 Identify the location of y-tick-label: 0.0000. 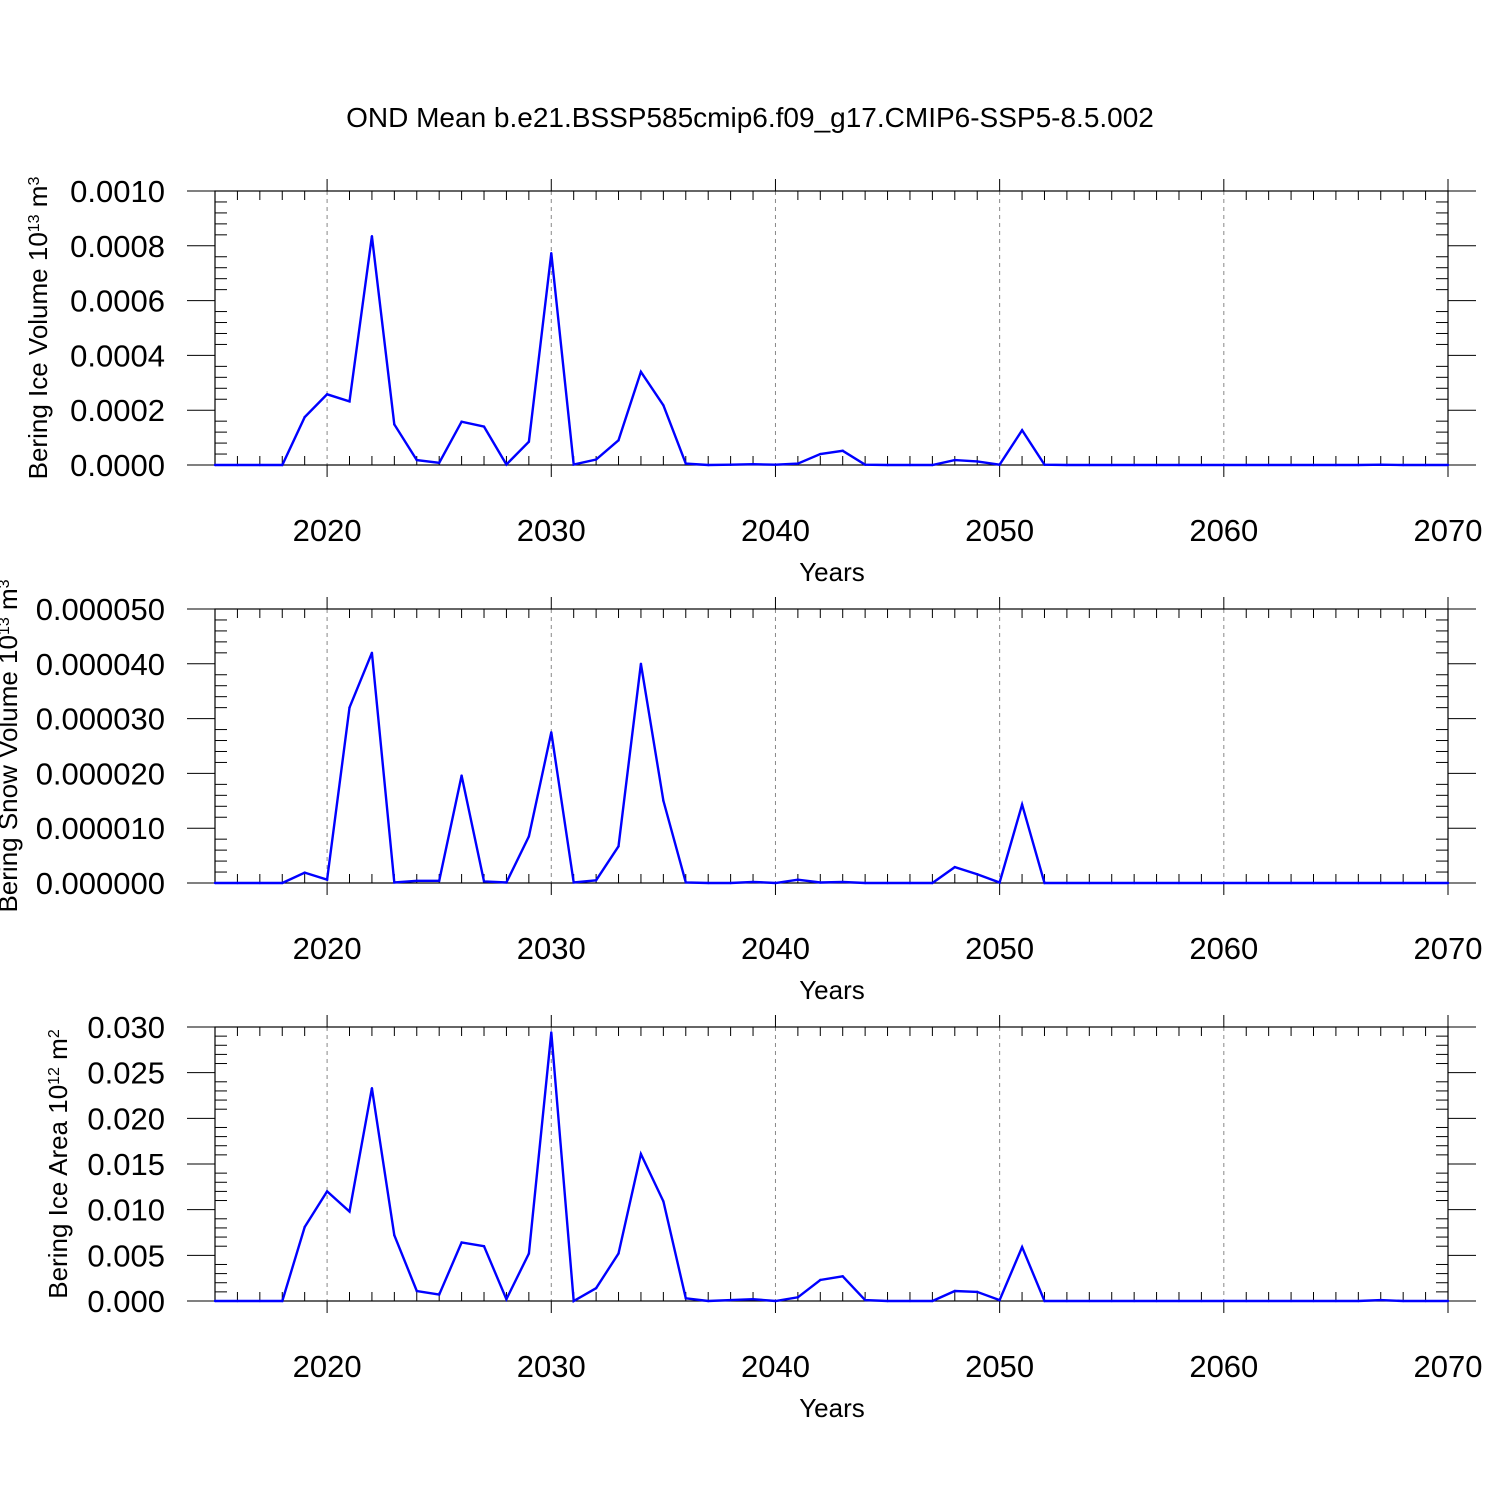
(117, 465).